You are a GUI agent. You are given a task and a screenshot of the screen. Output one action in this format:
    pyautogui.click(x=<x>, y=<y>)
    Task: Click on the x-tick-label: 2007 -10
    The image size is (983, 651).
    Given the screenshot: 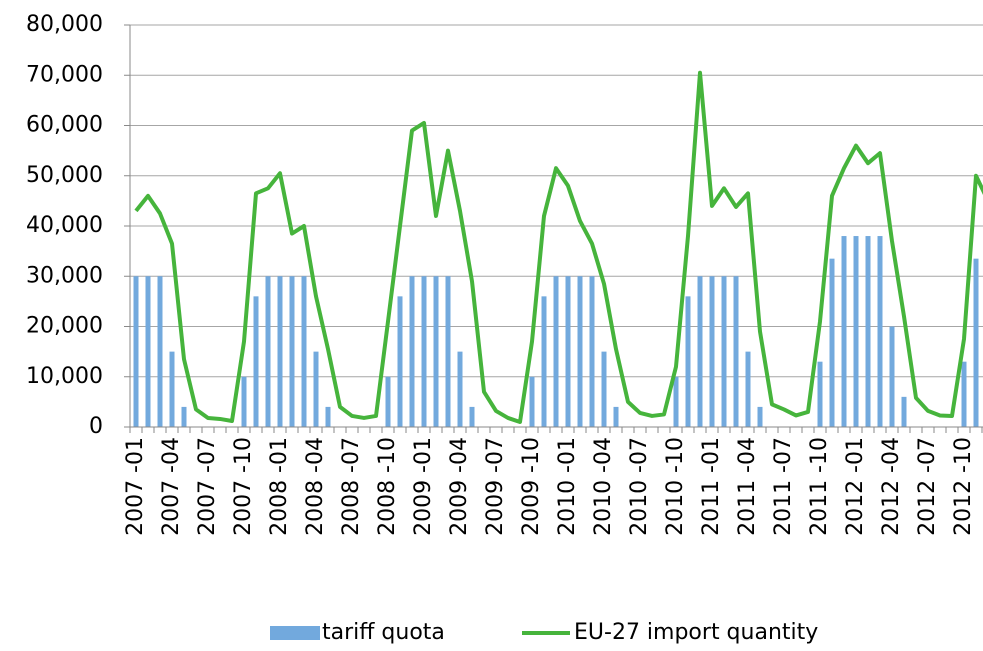 What is the action you would take?
    pyautogui.click(x=243, y=486)
    